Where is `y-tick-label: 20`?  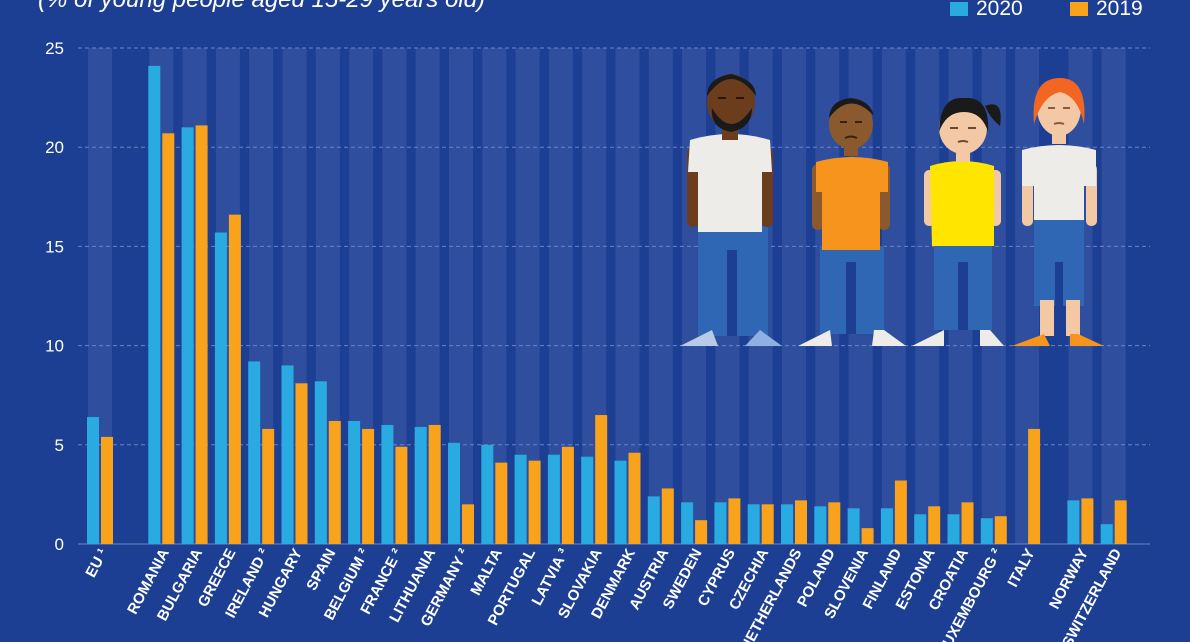 y-tick-label: 20 is located at coordinates (54, 147).